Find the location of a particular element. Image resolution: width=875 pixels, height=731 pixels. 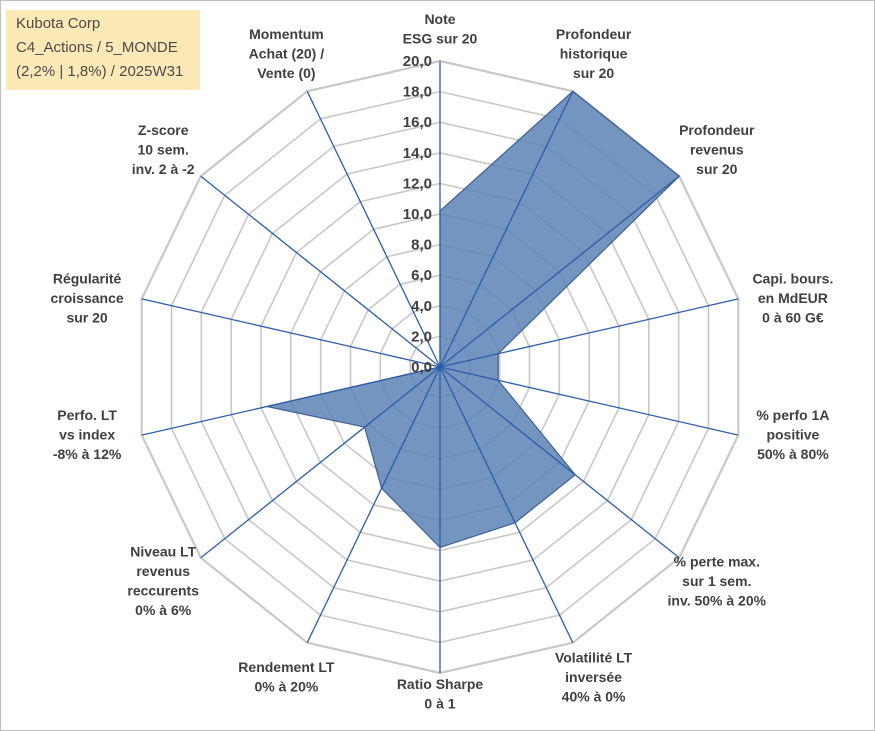

tick-label-7: 14,0 is located at coordinates (417, 153).